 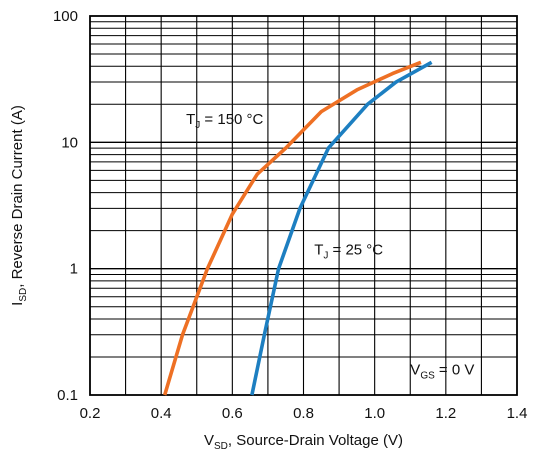 I want to click on x-tick-label: 1.0, so click(x=374, y=413).